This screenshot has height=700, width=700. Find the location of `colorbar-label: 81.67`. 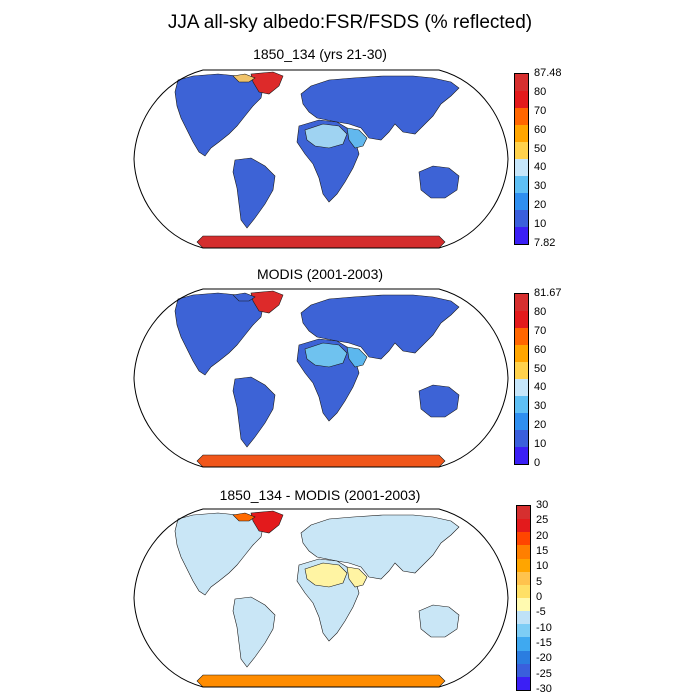

colorbar-label: 81.67 is located at coordinates (548, 293).